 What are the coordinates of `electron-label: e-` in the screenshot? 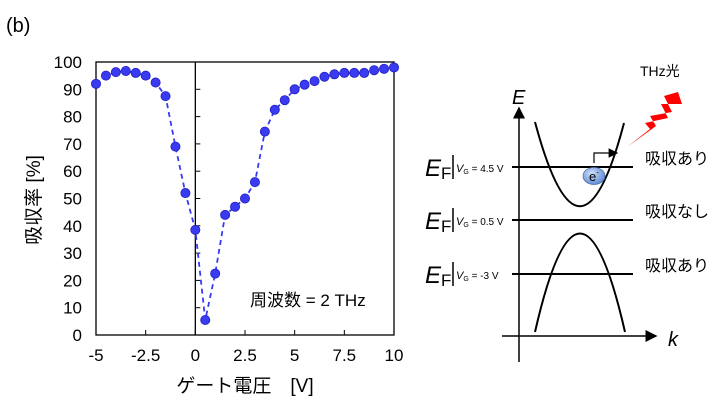 It's located at (594, 176).